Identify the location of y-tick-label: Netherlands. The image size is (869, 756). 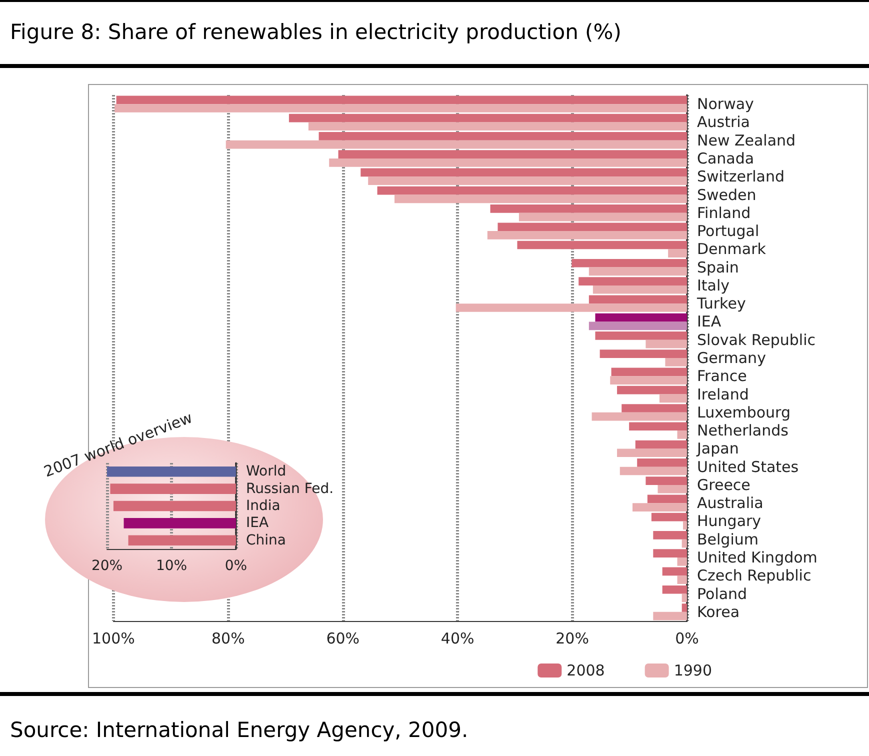
(743, 431).